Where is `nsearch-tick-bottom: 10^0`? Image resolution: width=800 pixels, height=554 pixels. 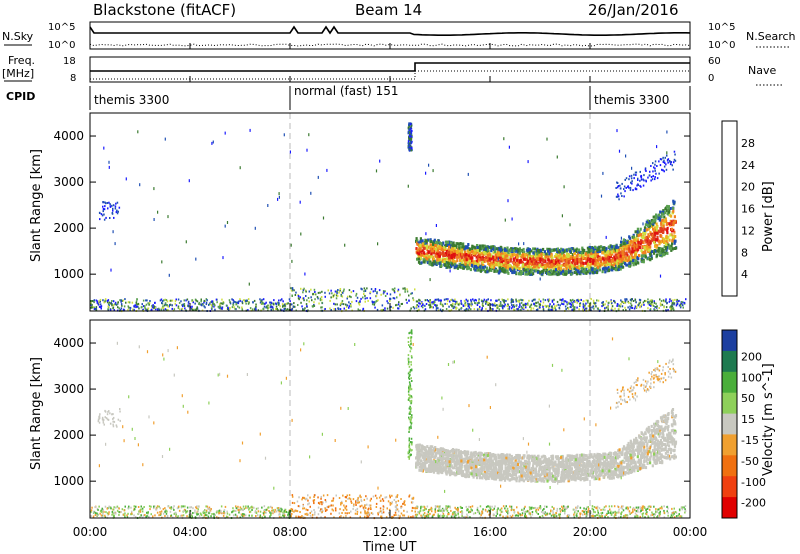
nsearch-tick-bottom: 10^0 is located at coordinates (721, 45).